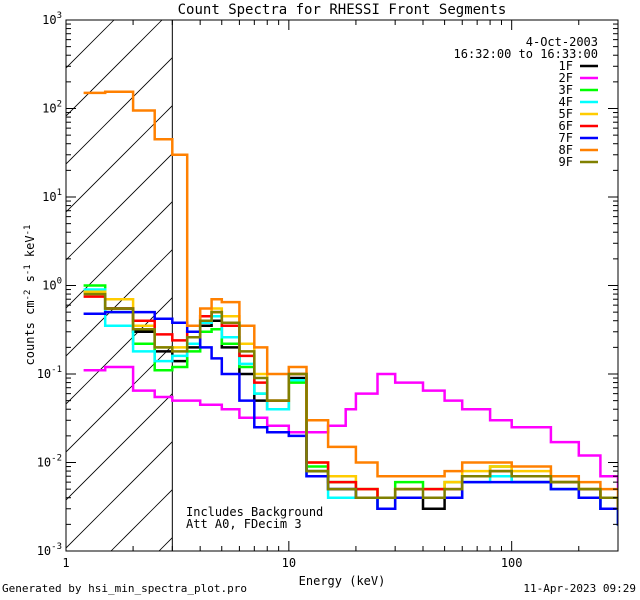 The image size is (640, 600). I want to click on legend-label-5F: 5F, so click(566, 114).